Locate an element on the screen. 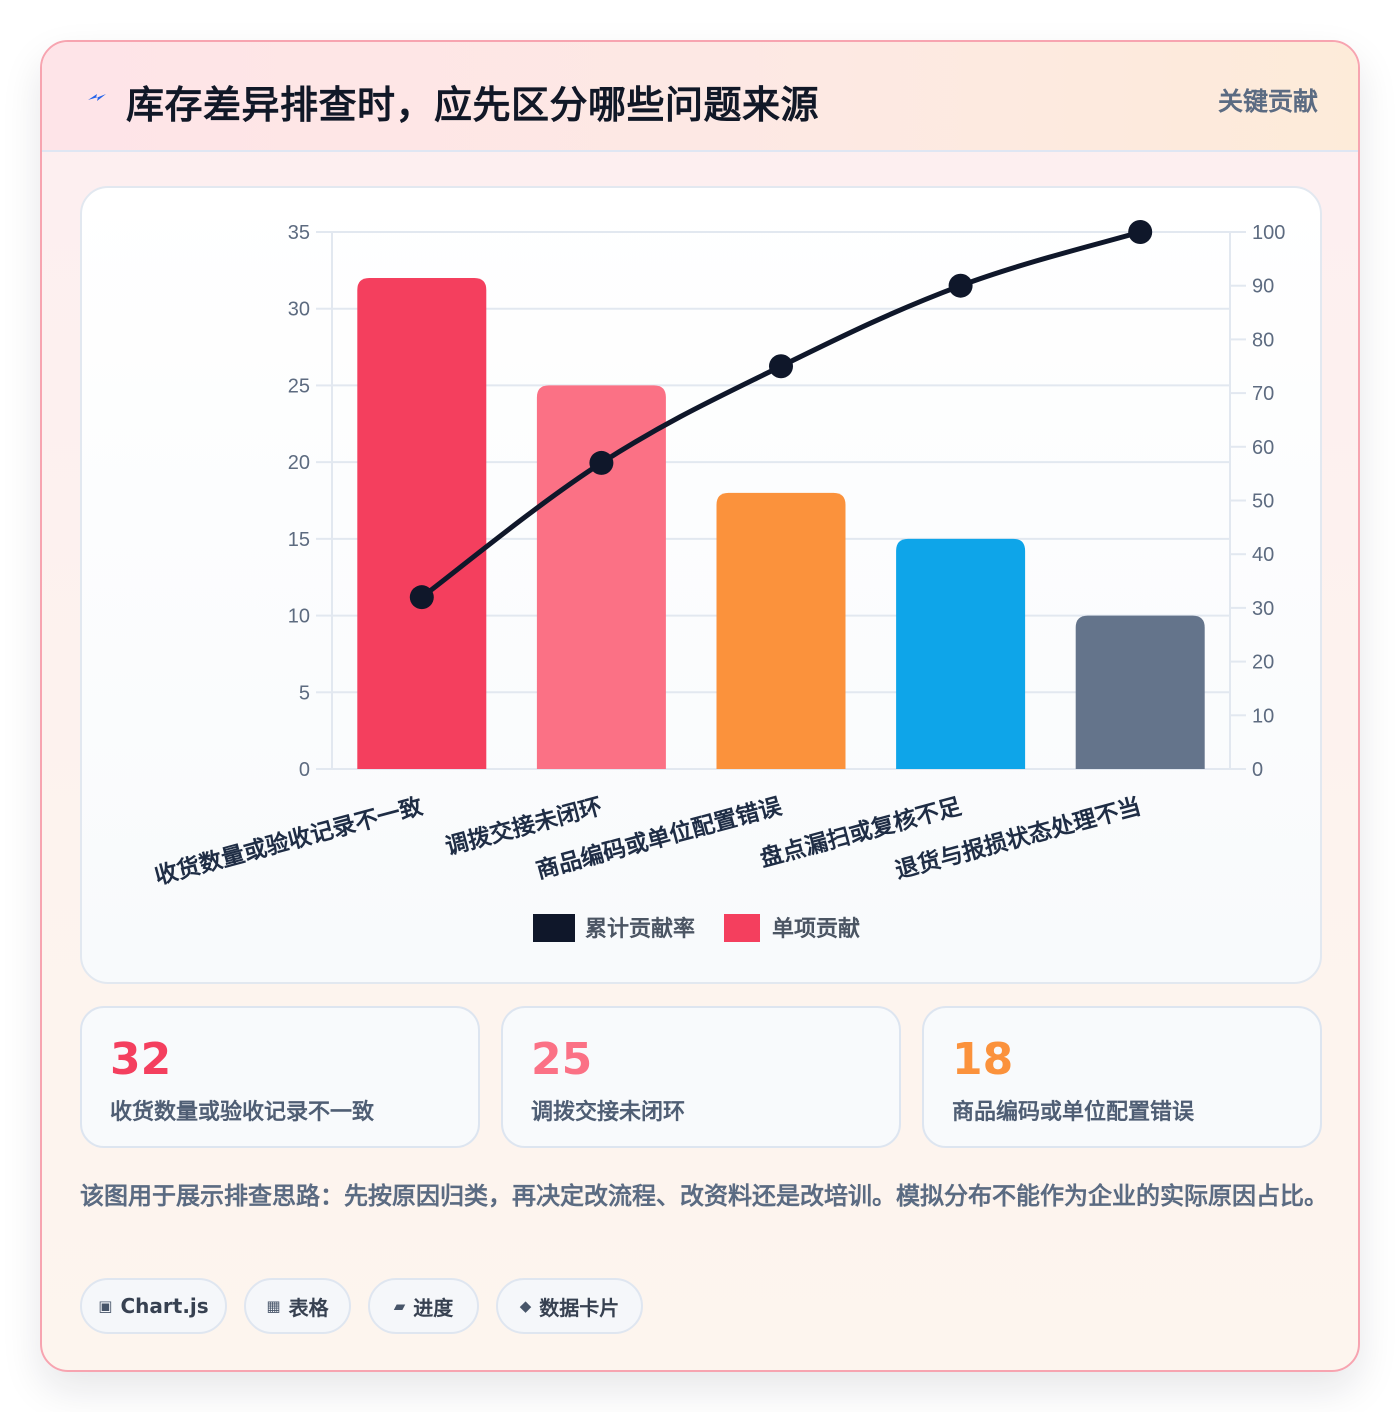 This screenshot has width=1400, height=1412. chart-icon: ▣ is located at coordinates (105, 1306).